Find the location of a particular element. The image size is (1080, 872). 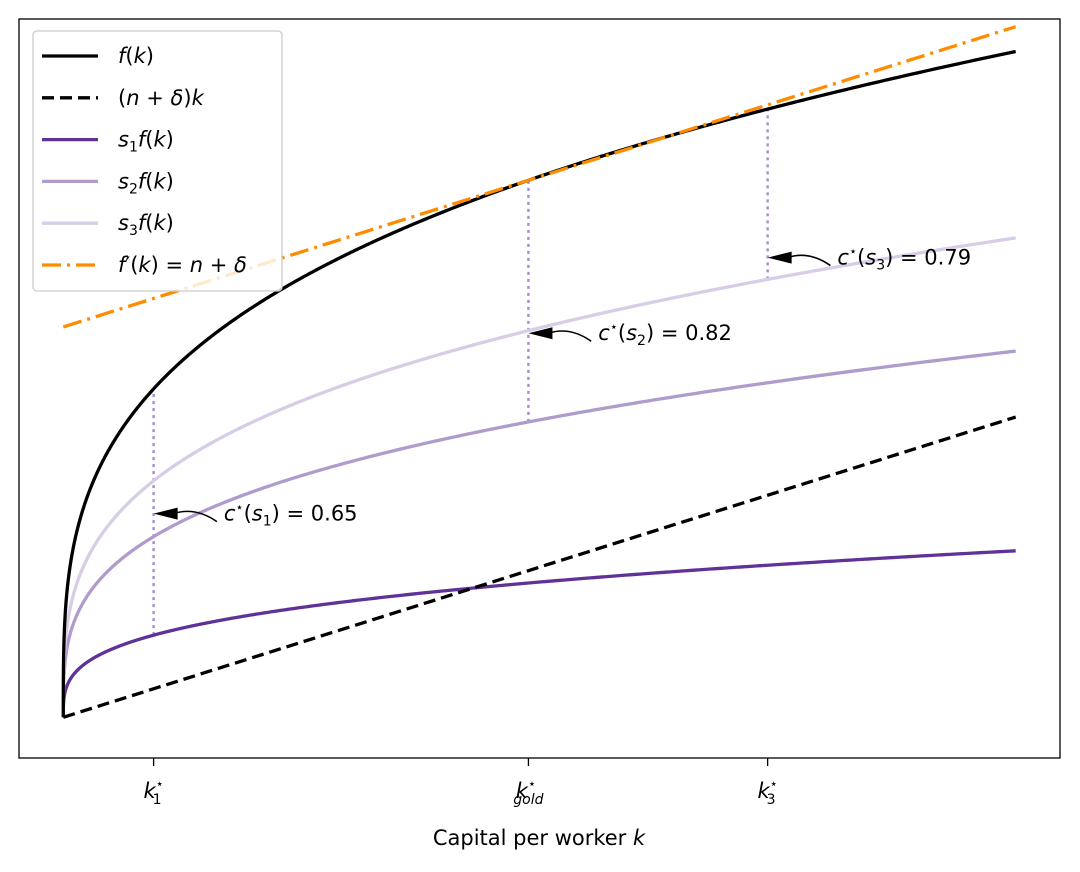

annotation-label-2: c⋆(s2) = 0.82 is located at coordinates (665, 334).